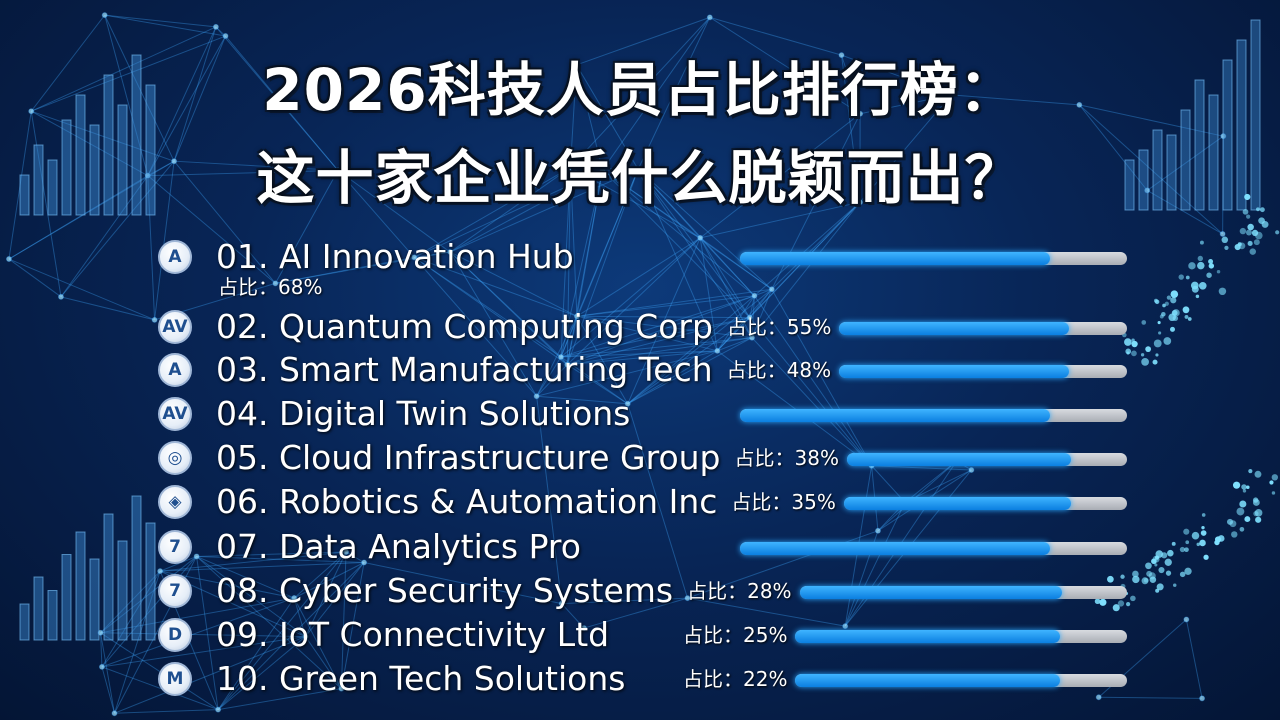  Describe the element at coordinates (175, 458) in the screenshot. I see `company-logo-icon: ◎` at that location.